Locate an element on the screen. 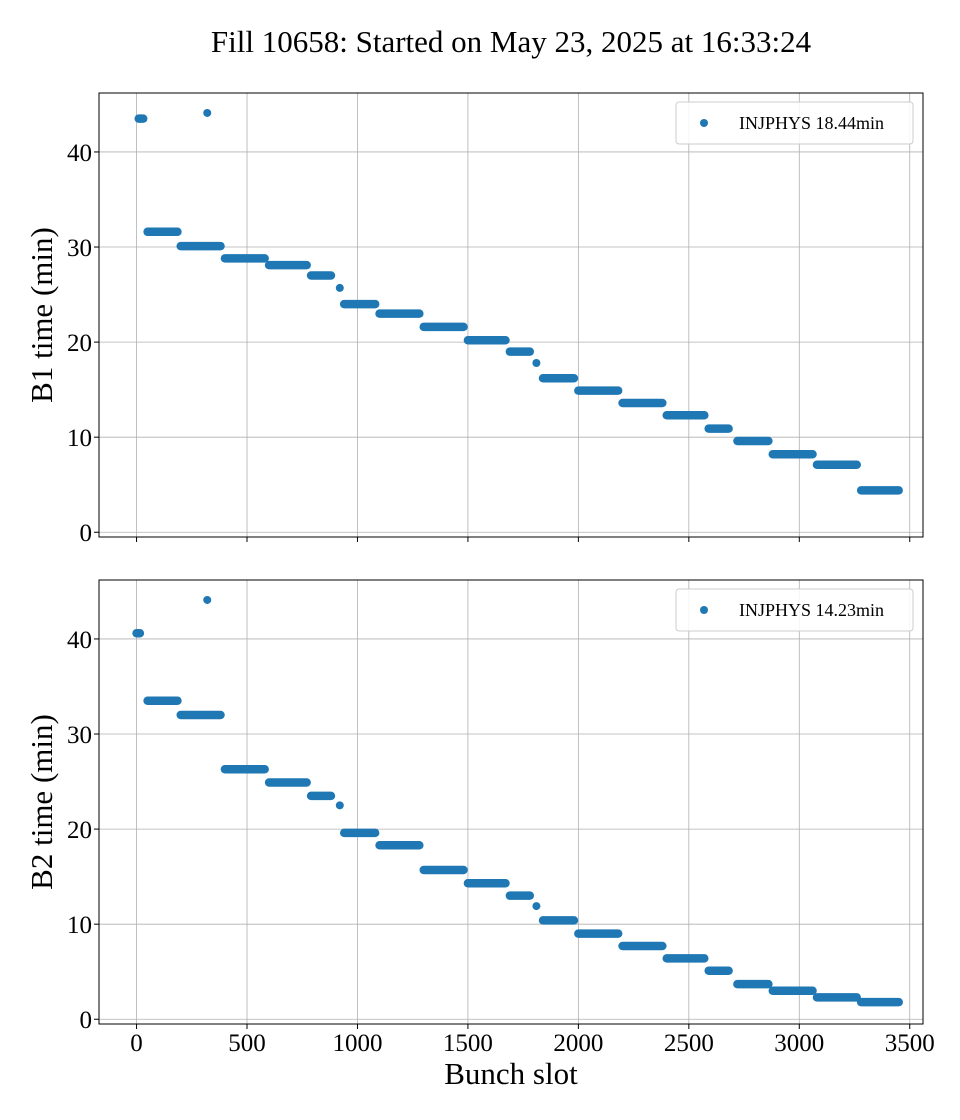 The image size is (960, 1120). legend: INJPHYS 18.44min is located at coordinates (794, 123).